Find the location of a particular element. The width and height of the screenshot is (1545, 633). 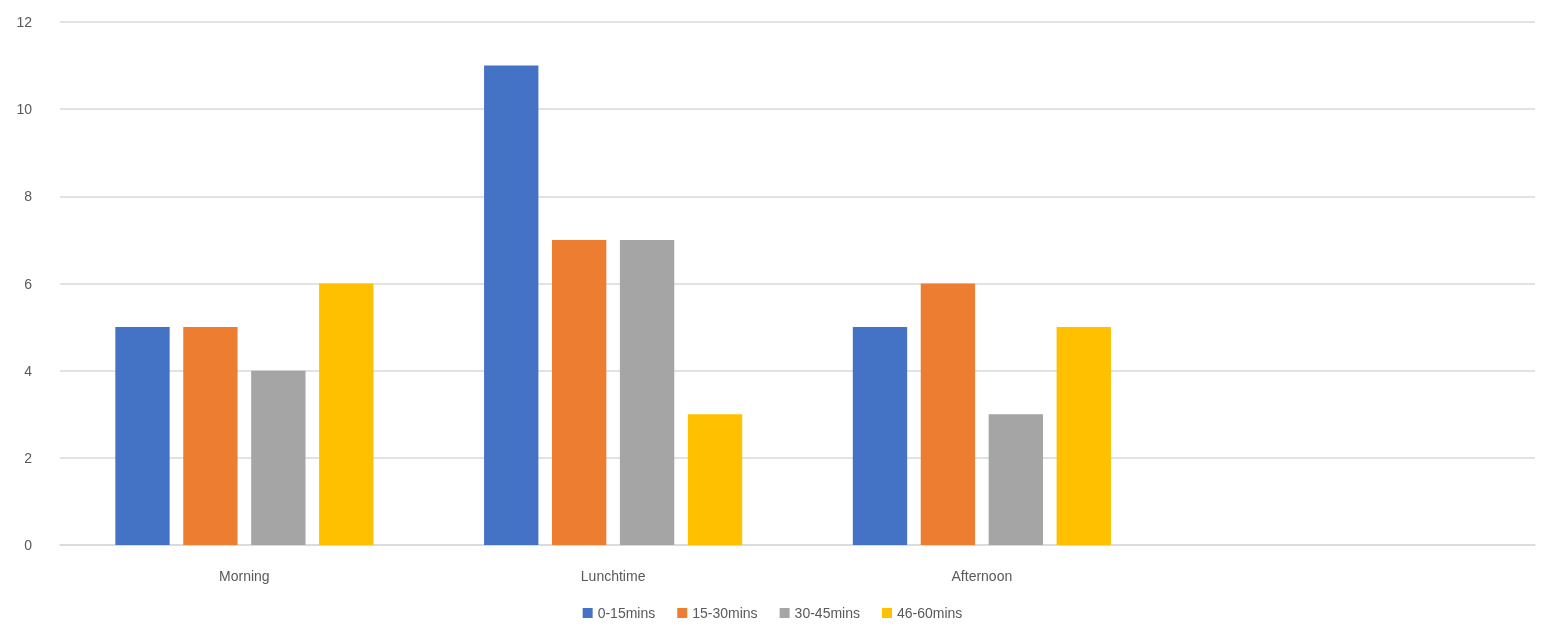

y-tick-label: 2 is located at coordinates (28, 457).